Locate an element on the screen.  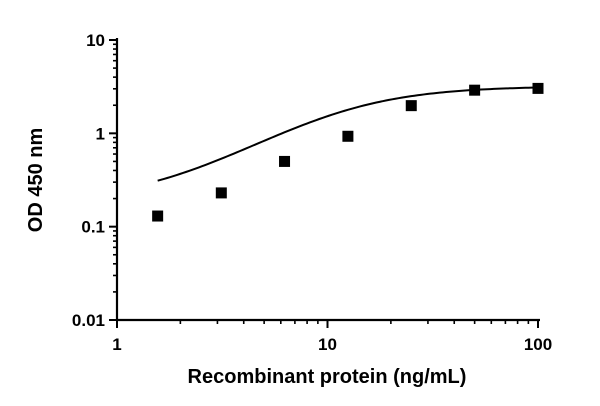
y-axis: 0.01 0.1 1 10 is located at coordinates (95, 180).